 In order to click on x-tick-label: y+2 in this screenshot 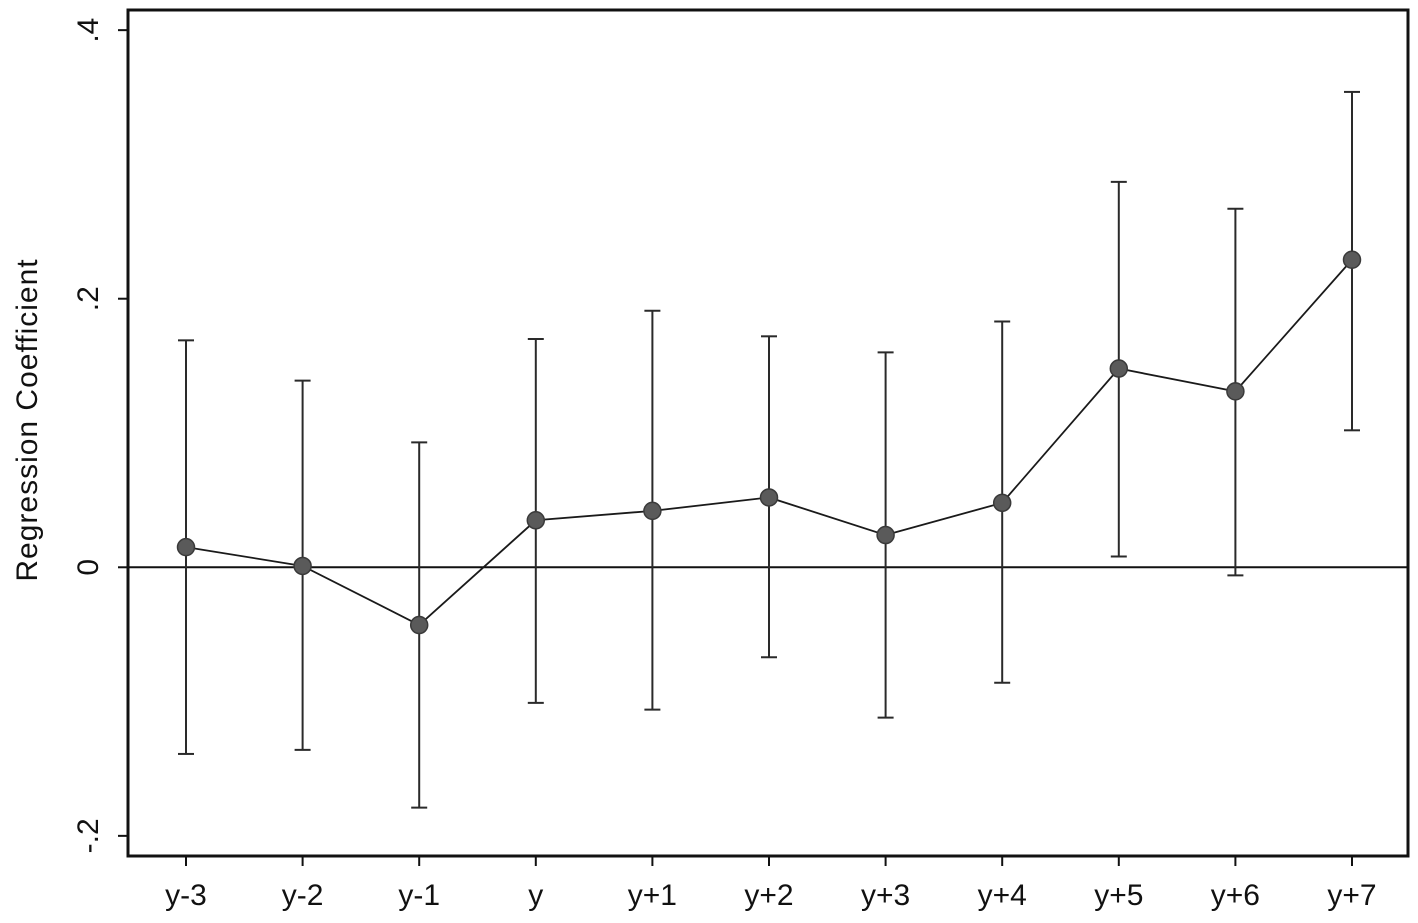, I will do `click(768, 895)`.